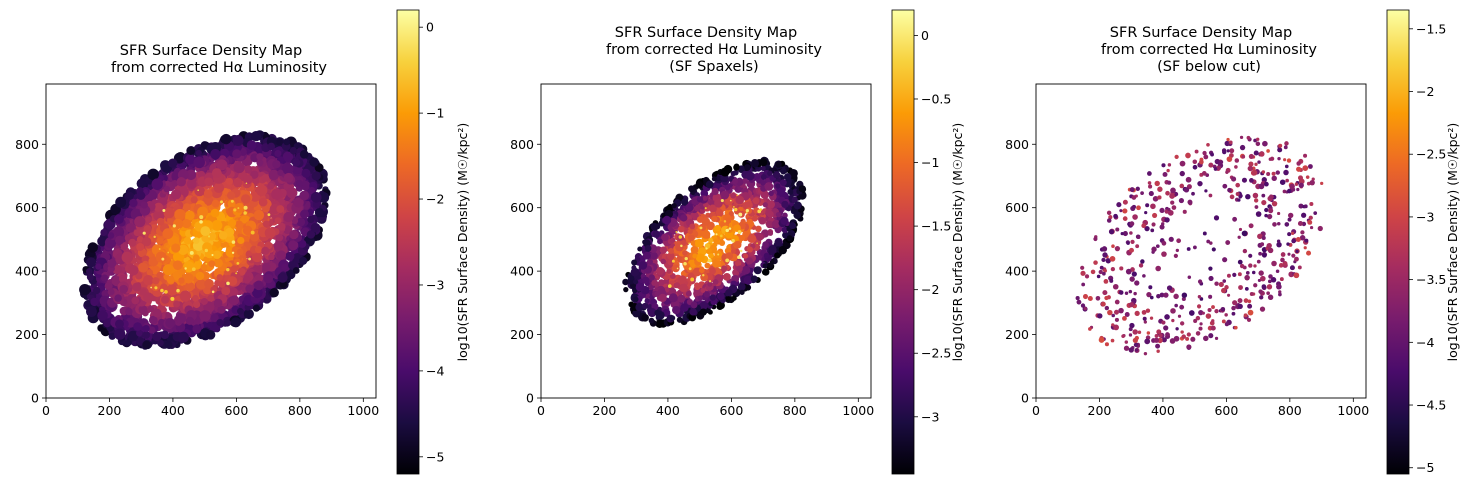  I want to click on colorbar-tick-label: −0.5, so click(936, 98).